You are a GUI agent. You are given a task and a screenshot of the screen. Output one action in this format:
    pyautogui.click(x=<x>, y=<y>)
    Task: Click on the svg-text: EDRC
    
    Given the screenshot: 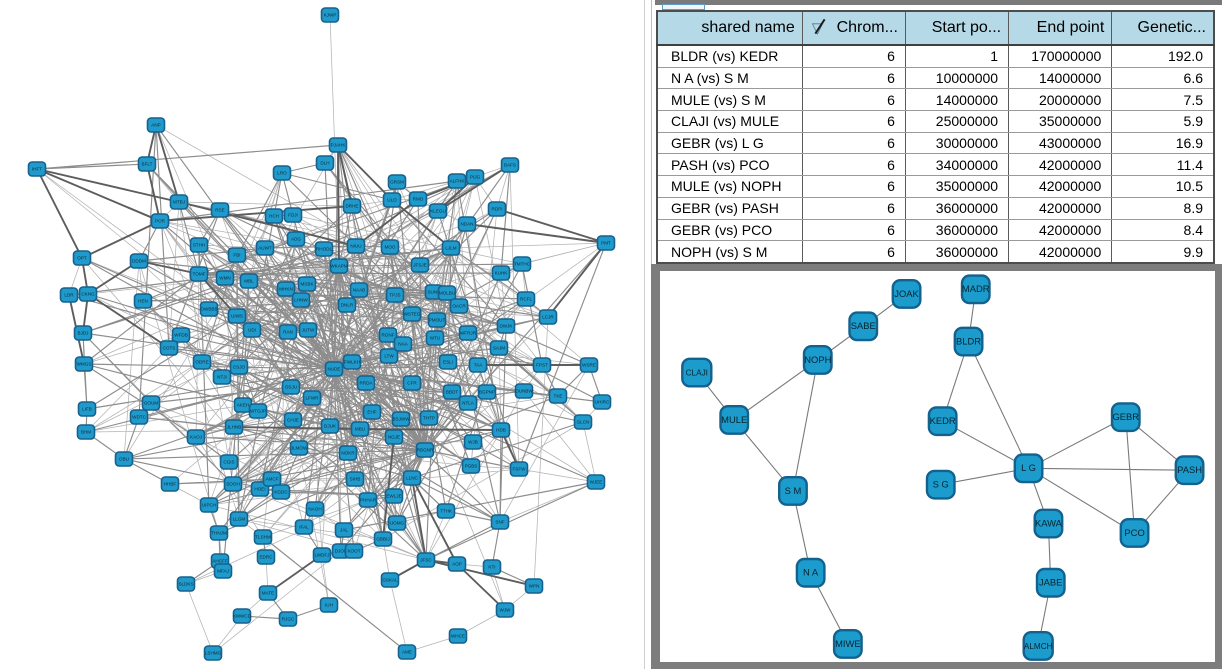 What is the action you would take?
    pyautogui.click(x=266, y=557)
    